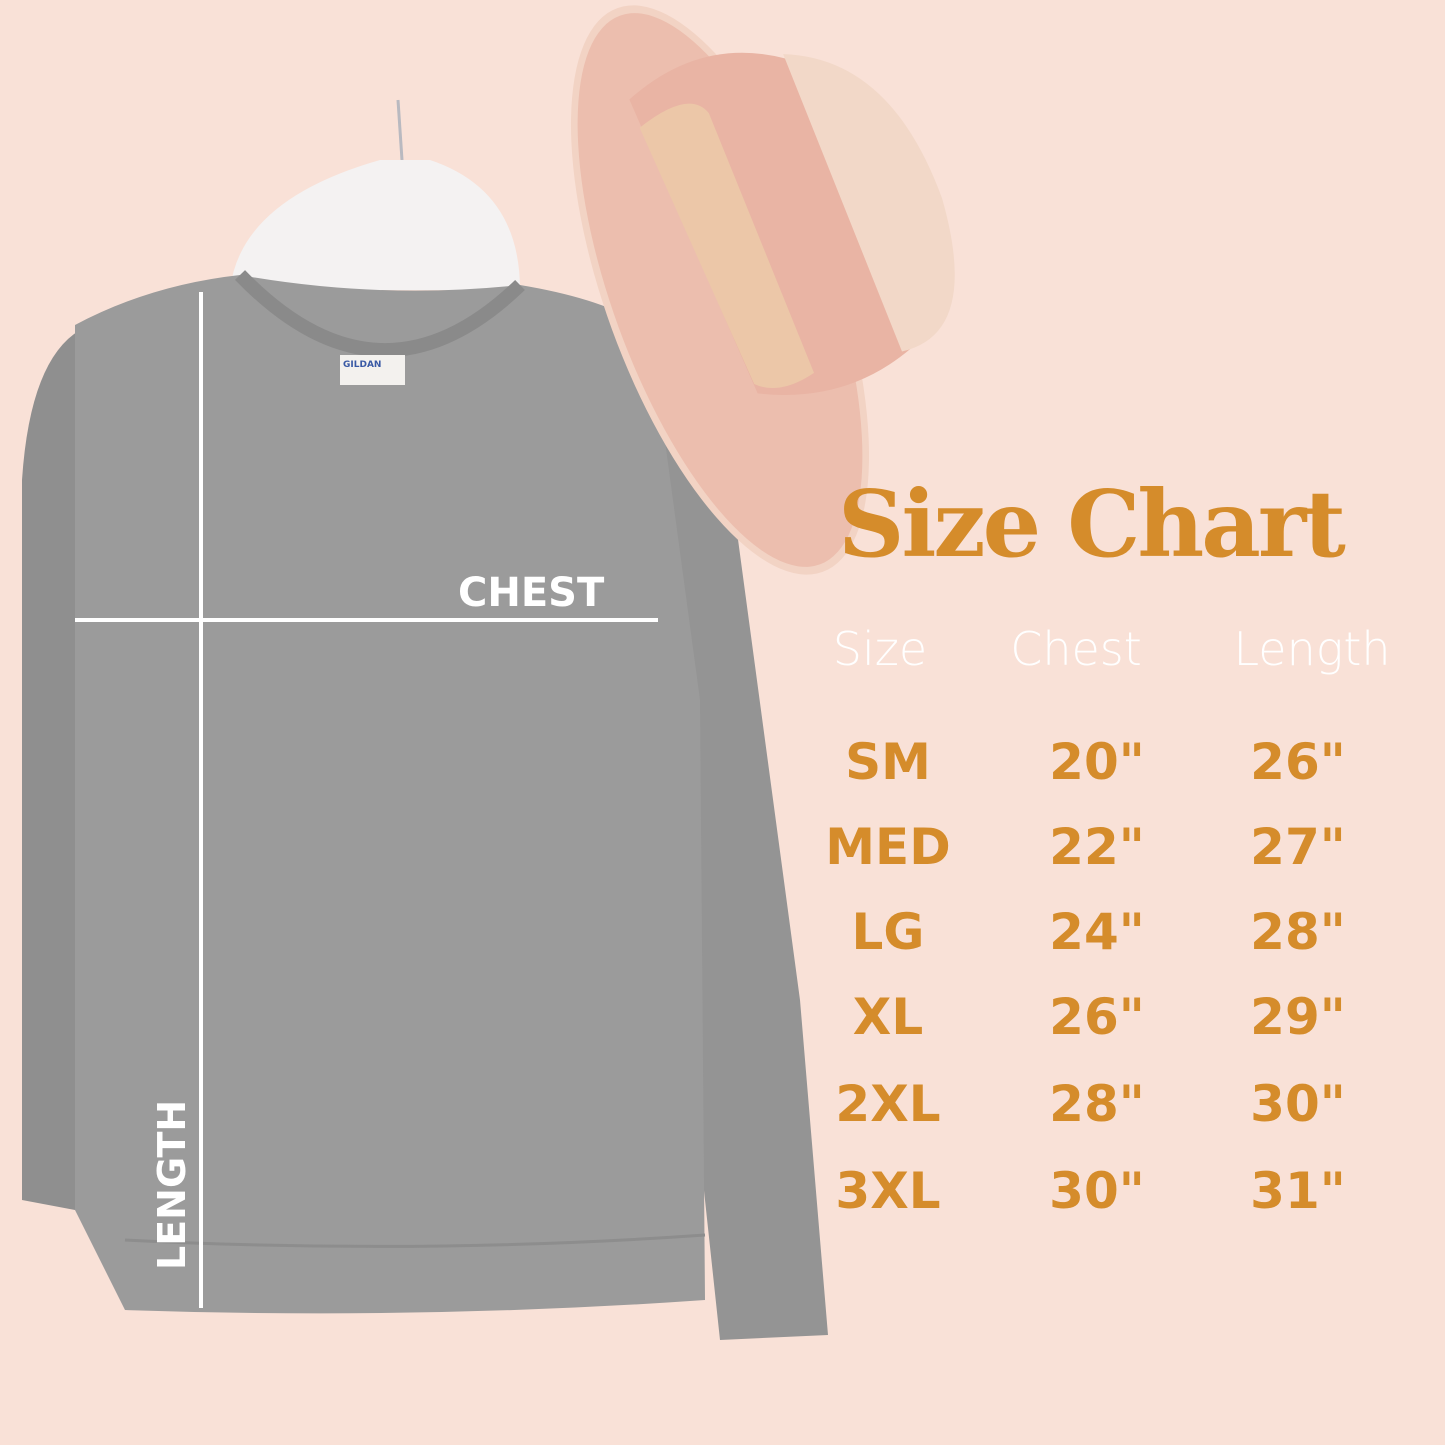  What do you see at coordinates (888, 762) in the screenshot?
I see `table-cell-size: SM` at bounding box center [888, 762].